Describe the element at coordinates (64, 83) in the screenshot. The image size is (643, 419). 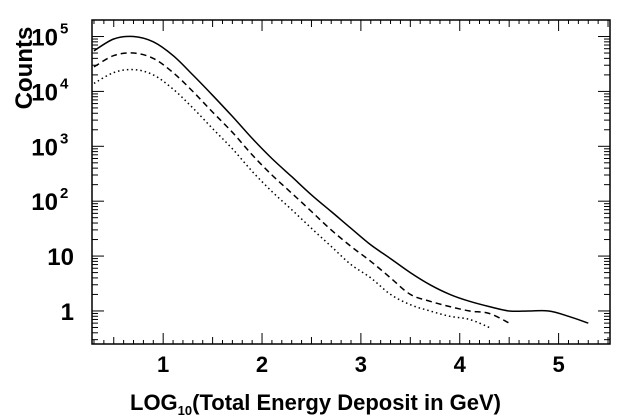
I see `y-tick-label-exponent: 4` at that location.